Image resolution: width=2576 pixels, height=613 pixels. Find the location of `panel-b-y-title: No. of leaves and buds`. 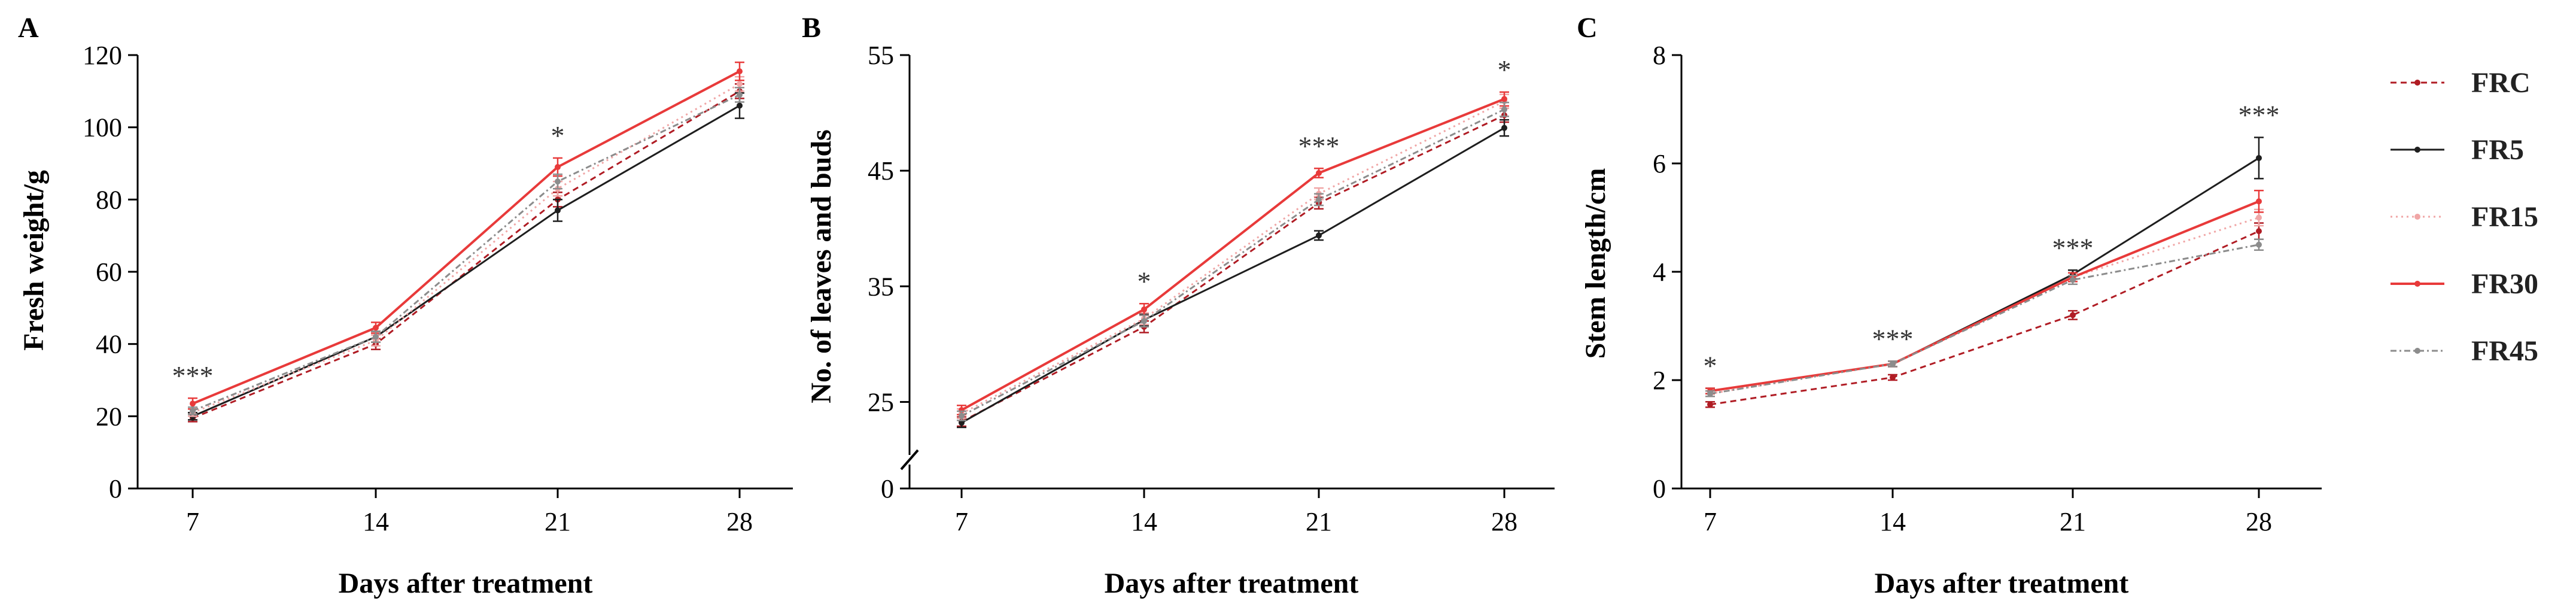

panel-b-y-title: No. of leaves and buds is located at coordinates (821, 266).